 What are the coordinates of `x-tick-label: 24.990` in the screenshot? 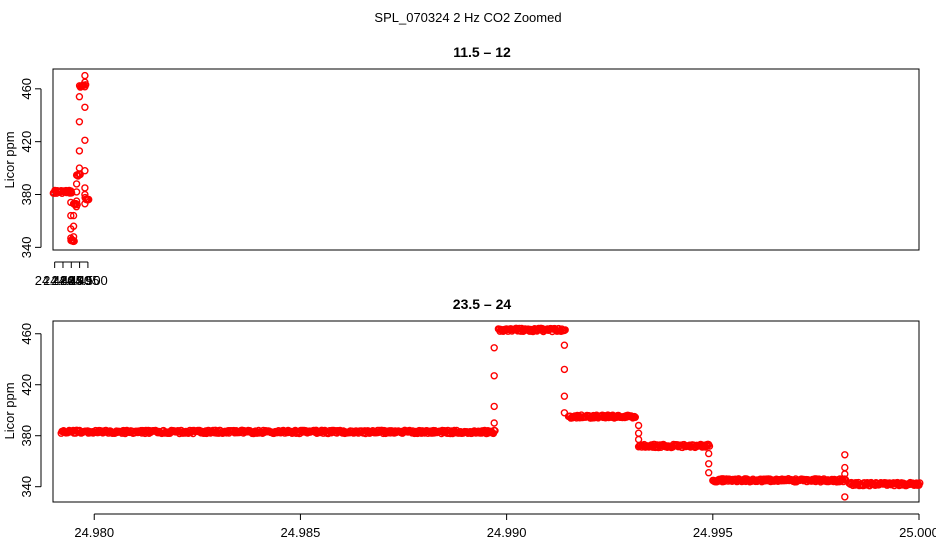 It's located at (507, 532).